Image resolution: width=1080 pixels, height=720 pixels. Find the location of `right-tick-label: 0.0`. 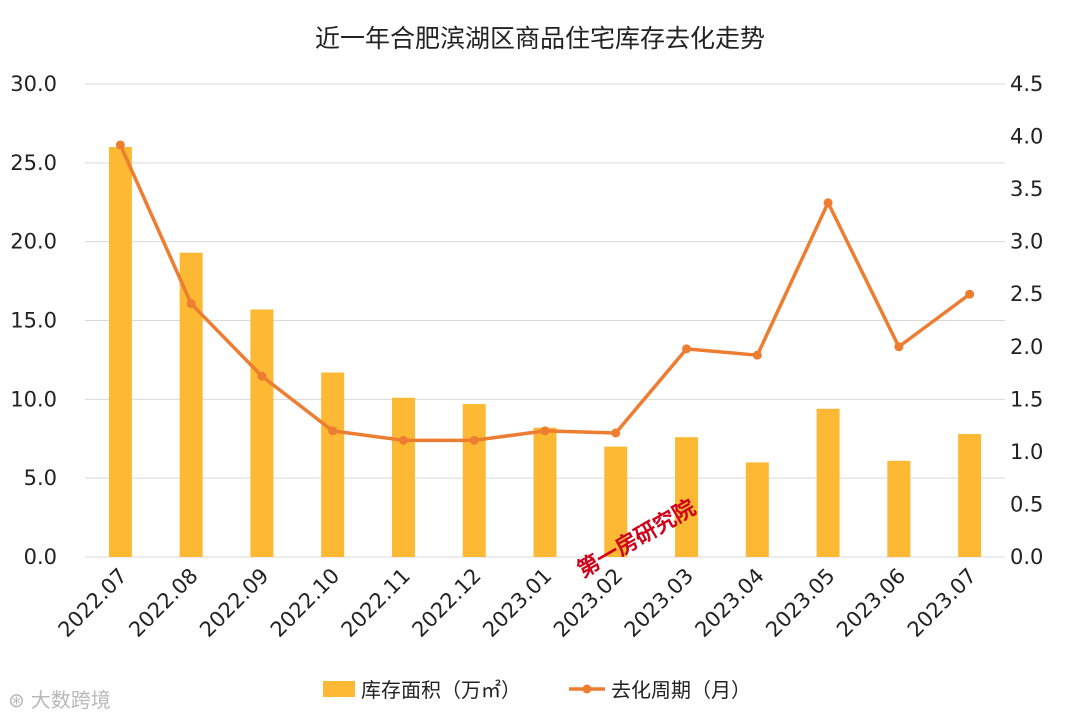

right-tick-label: 0.0 is located at coordinates (1026, 557).